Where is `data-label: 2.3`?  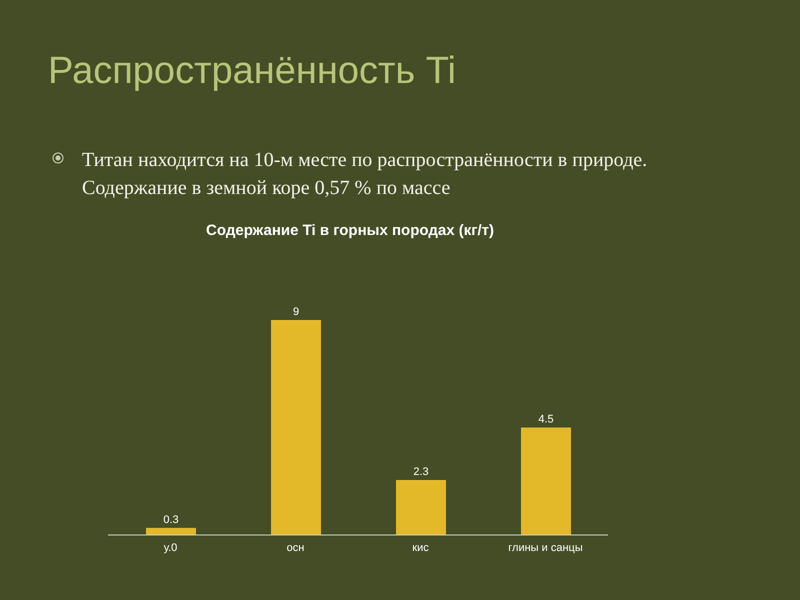
data-label: 2.3 is located at coordinates (421, 472).